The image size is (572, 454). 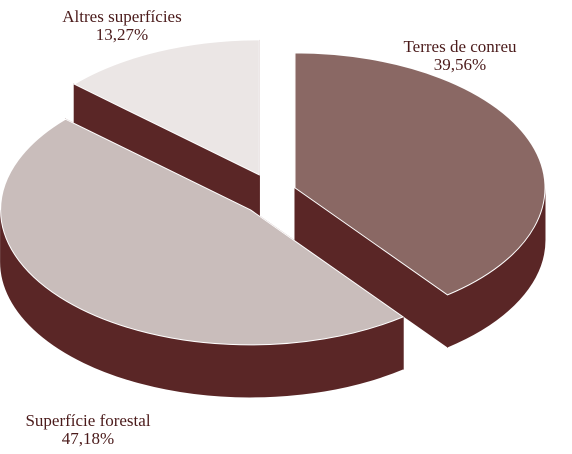 What do you see at coordinates (460, 46) in the screenshot?
I see `slice-label: Terres de conreu` at bounding box center [460, 46].